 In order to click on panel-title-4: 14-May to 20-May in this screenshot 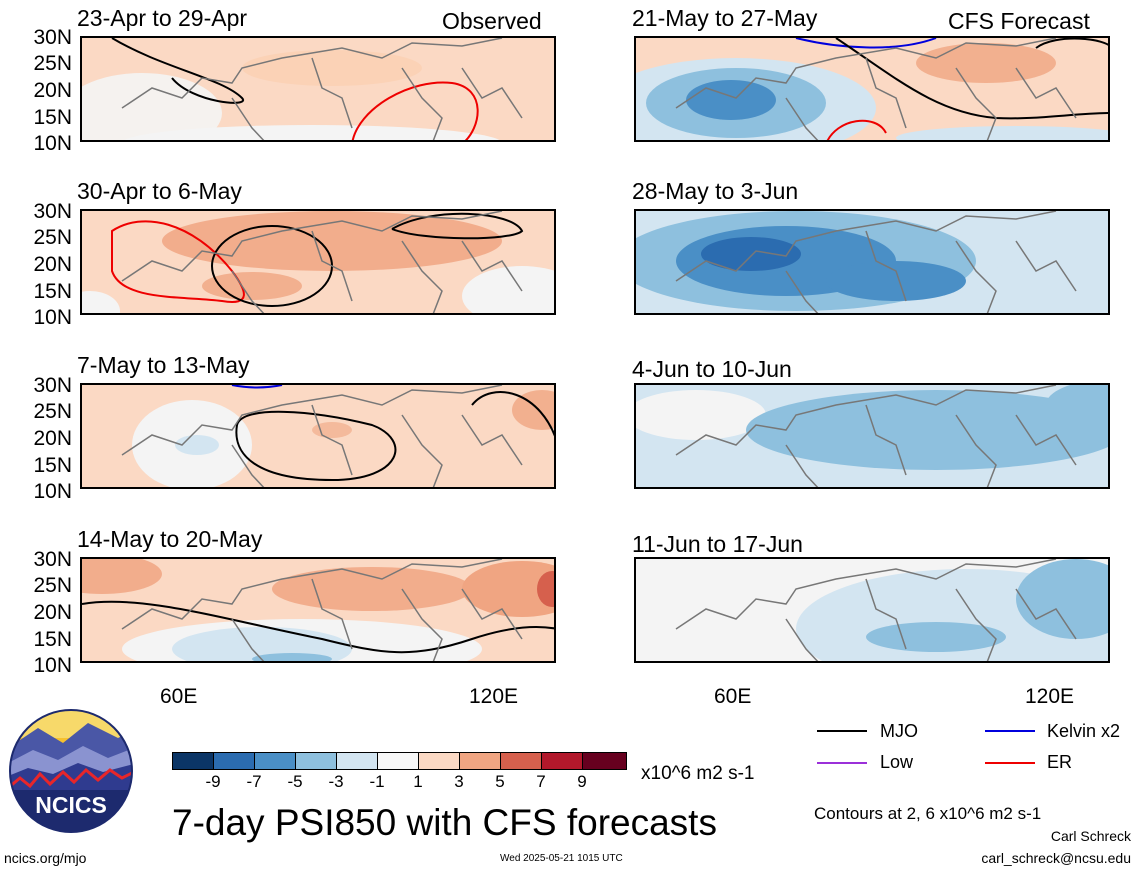, I will do `click(170, 539)`.